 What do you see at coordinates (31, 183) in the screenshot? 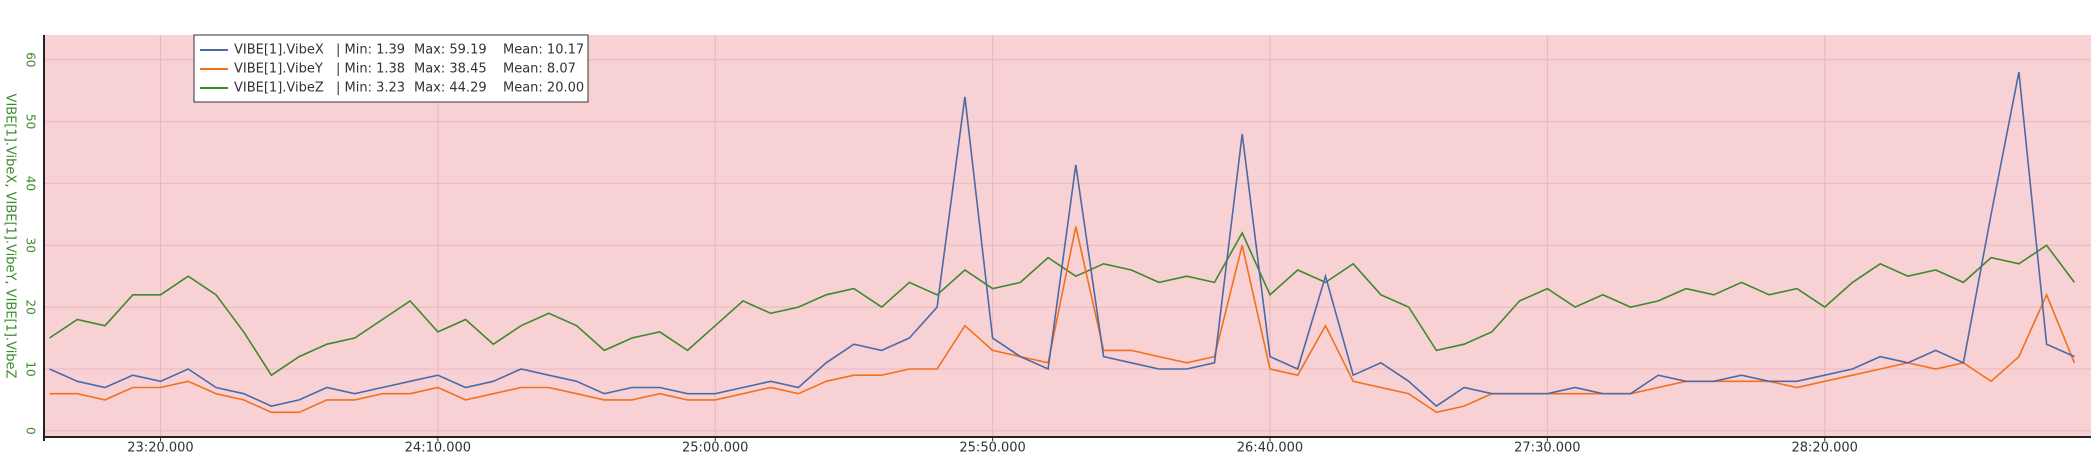
I see `y-tick-label: 40` at bounding box center [31, 183].